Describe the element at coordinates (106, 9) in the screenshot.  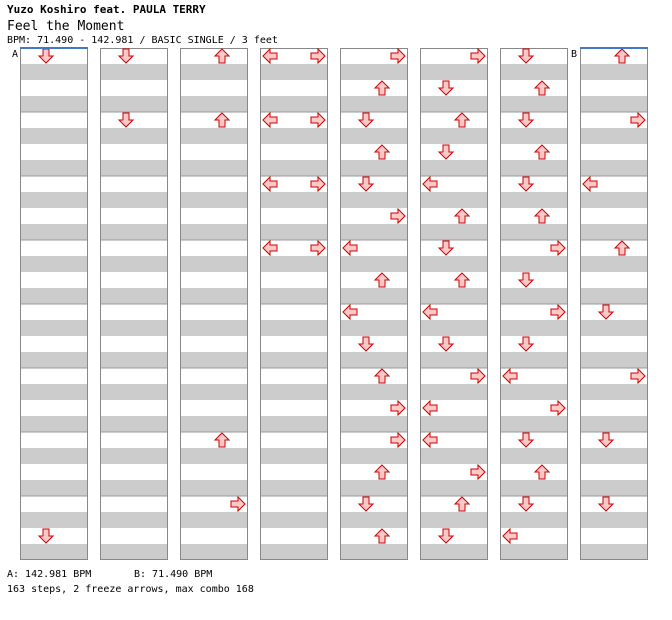
I see `artist-name: Yuzo Koshiro feat. PAULA TERRY` at that location.